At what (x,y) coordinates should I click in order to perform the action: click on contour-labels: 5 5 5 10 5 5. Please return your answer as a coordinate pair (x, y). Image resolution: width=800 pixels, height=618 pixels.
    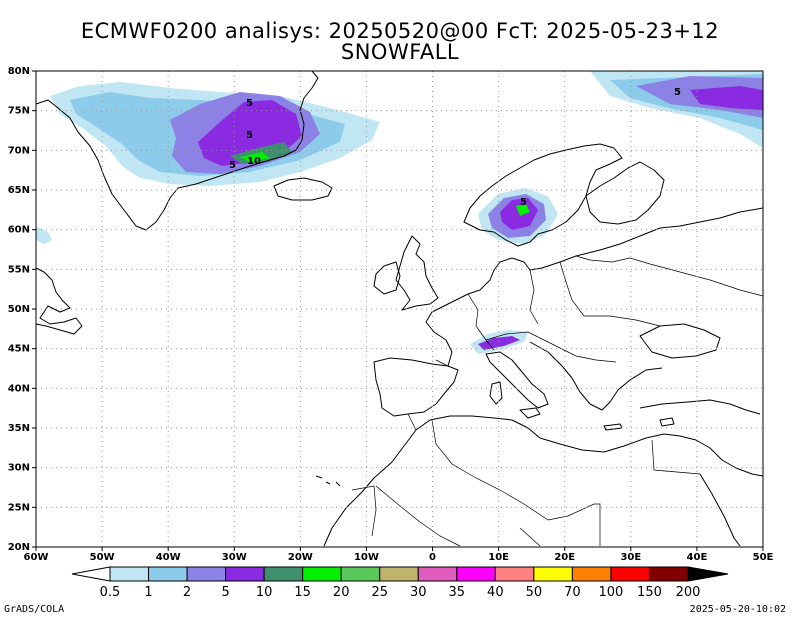
    Looking at the image, I should click on (455, 147).